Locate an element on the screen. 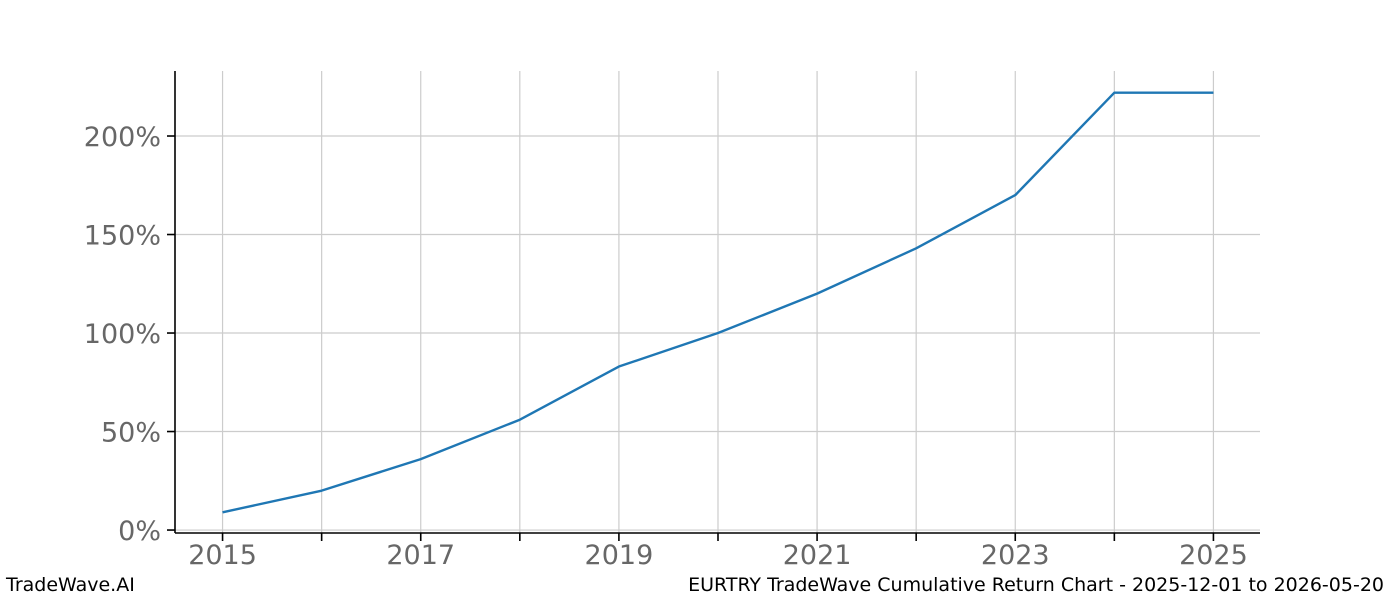 This screenshot has height=600, width=1400. brand-watermark: TradeWave.AI is located at coordinates (70, 585).